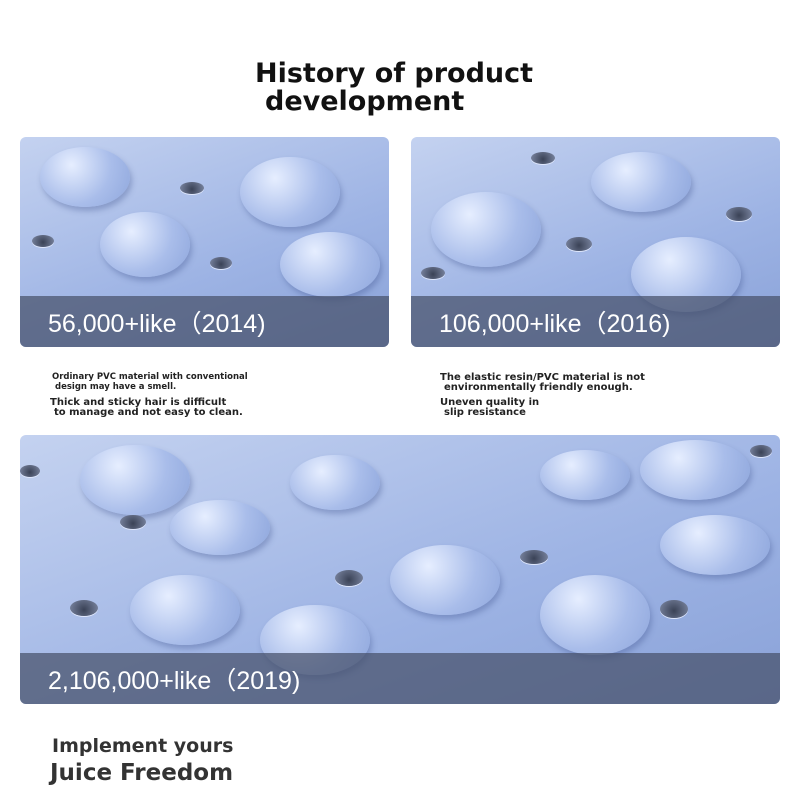 This screenshot has height=800, width=800. Describe the element at coordinates (485, 412) in the screenshot. I see `note-line: slip resistance` at that location.